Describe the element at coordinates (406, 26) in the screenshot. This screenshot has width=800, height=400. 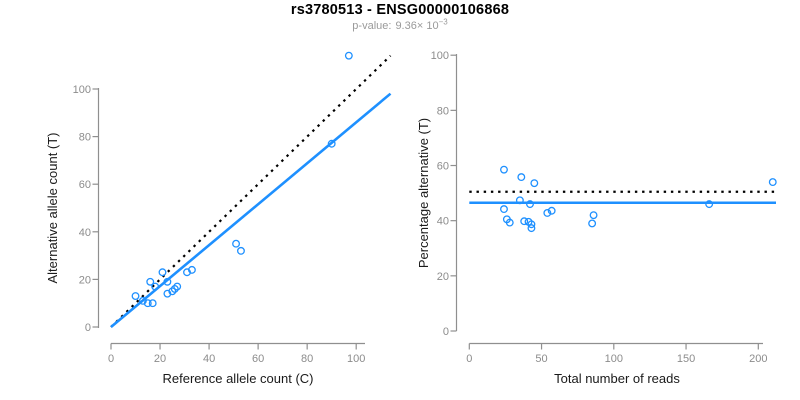
I see `p-value-mantissa: 9.36` at that location.